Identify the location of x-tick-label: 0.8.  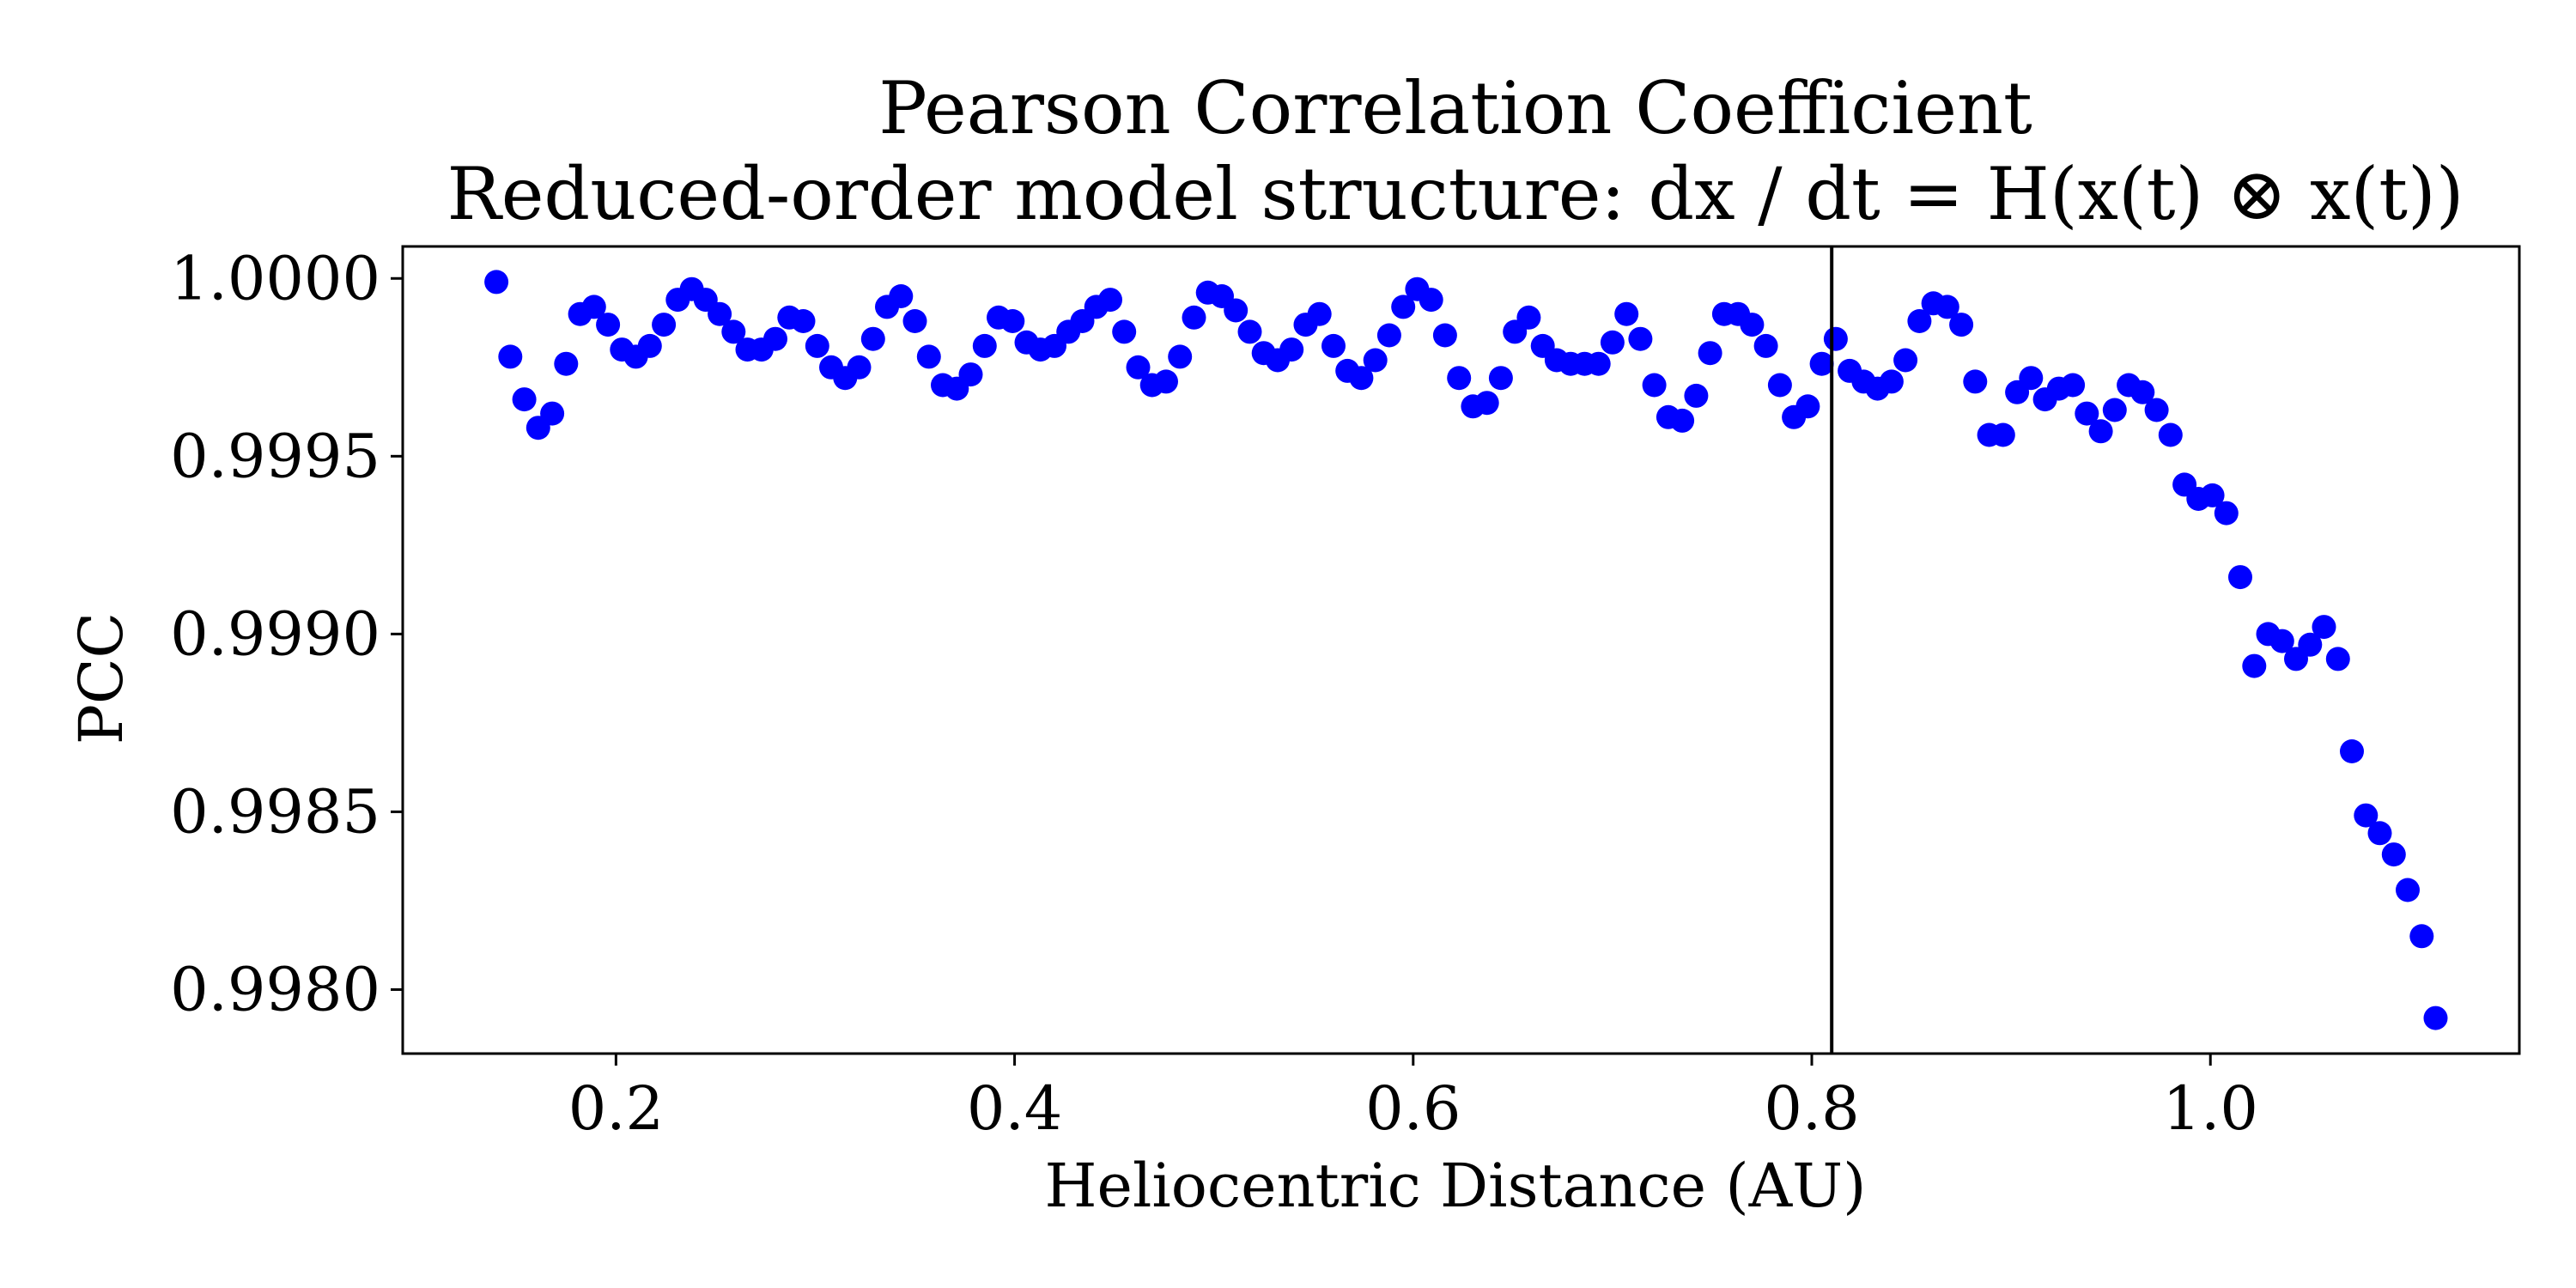
(1812, 1108).